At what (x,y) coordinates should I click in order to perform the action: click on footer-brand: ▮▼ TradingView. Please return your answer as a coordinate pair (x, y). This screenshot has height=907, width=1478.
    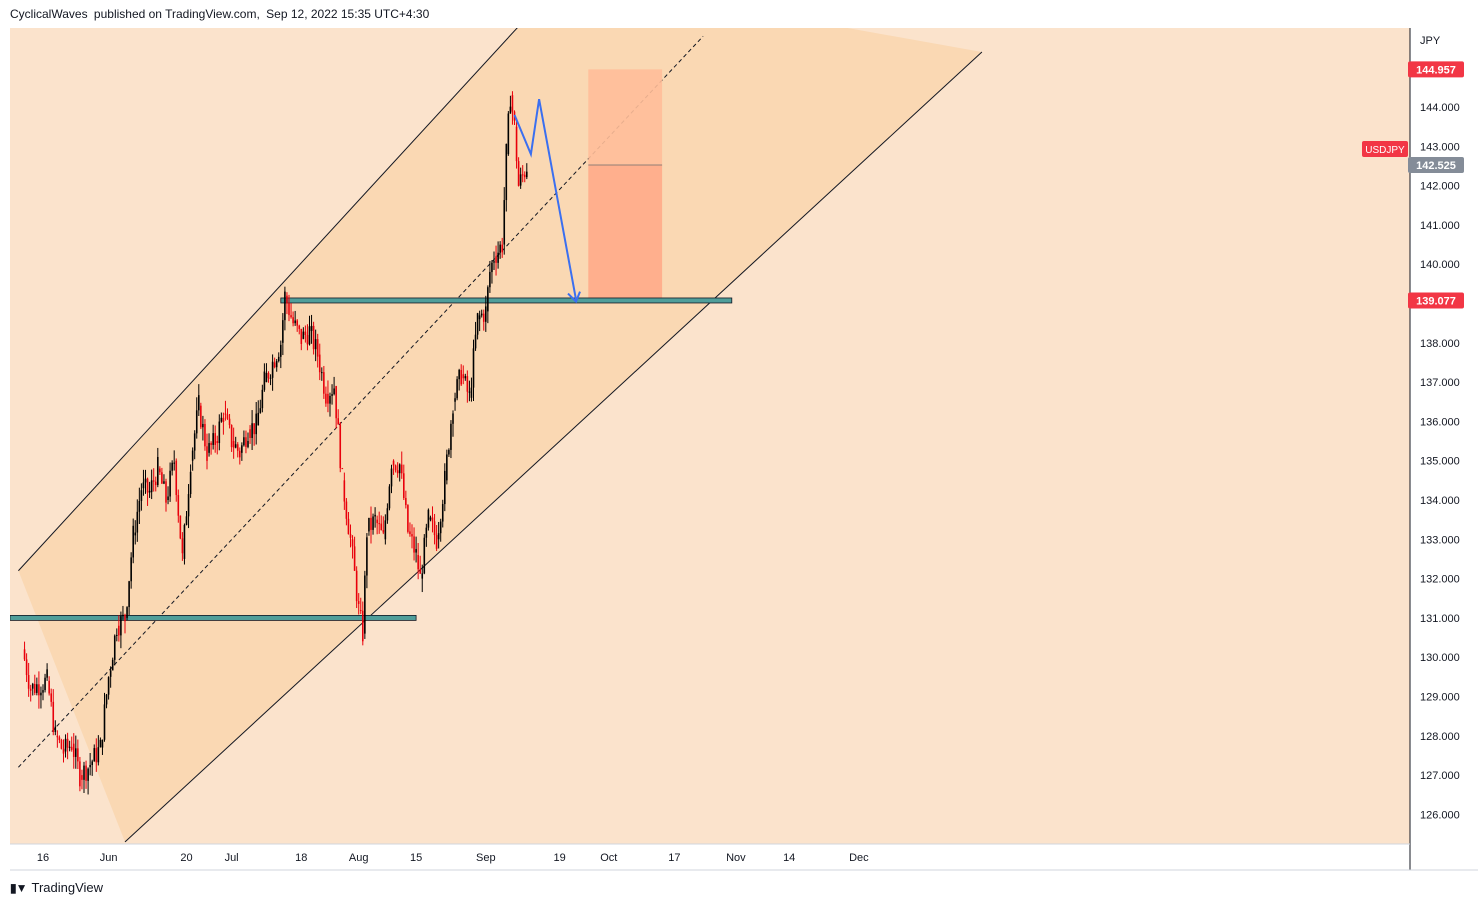
    Looking at the image, I should click on (56, 887).